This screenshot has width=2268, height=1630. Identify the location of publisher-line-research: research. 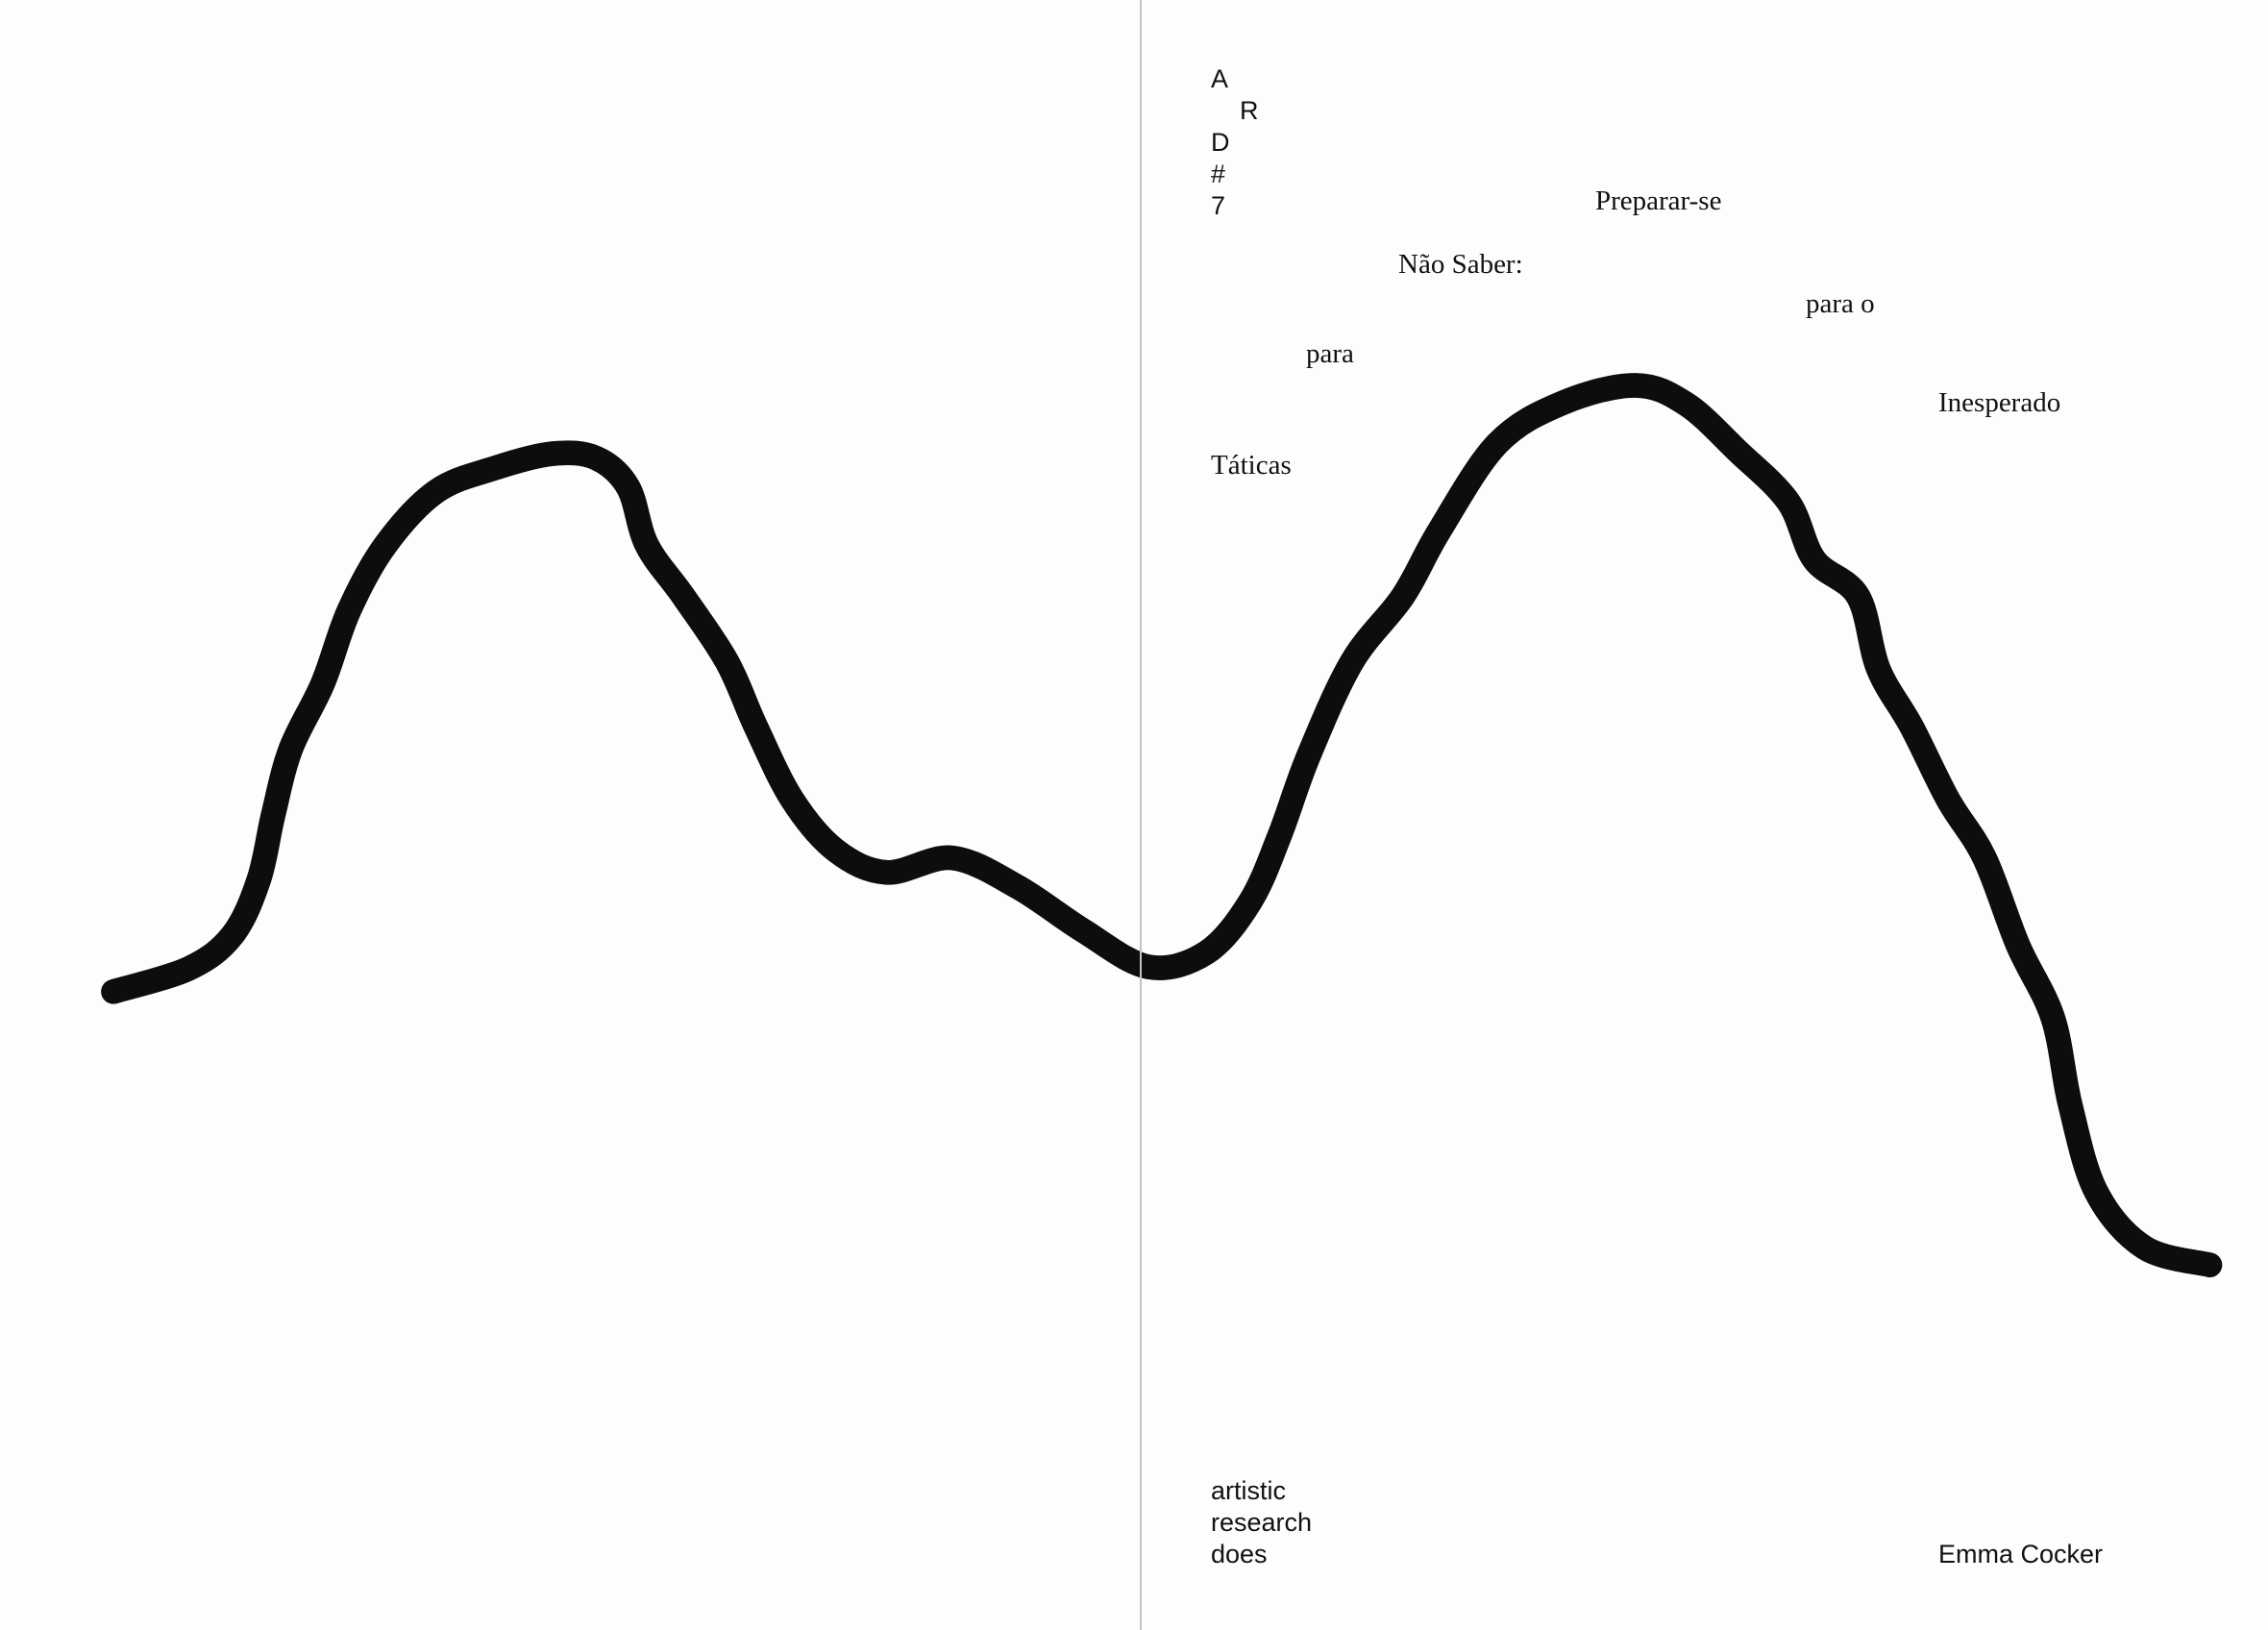
(1262, 1522).